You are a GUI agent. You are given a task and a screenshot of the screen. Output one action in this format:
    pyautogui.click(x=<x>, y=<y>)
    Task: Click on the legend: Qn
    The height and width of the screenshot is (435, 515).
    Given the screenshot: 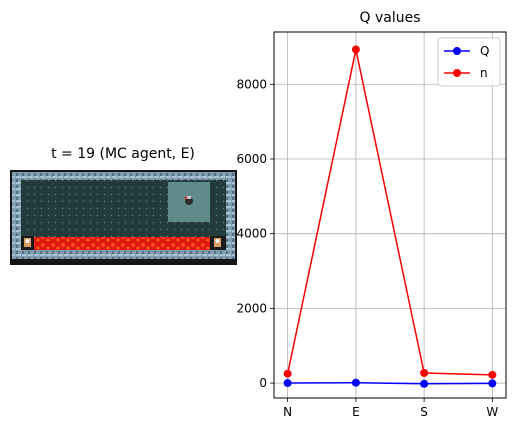 What is the action you would take?
    pyautogui.click(x=469, y=62)
    